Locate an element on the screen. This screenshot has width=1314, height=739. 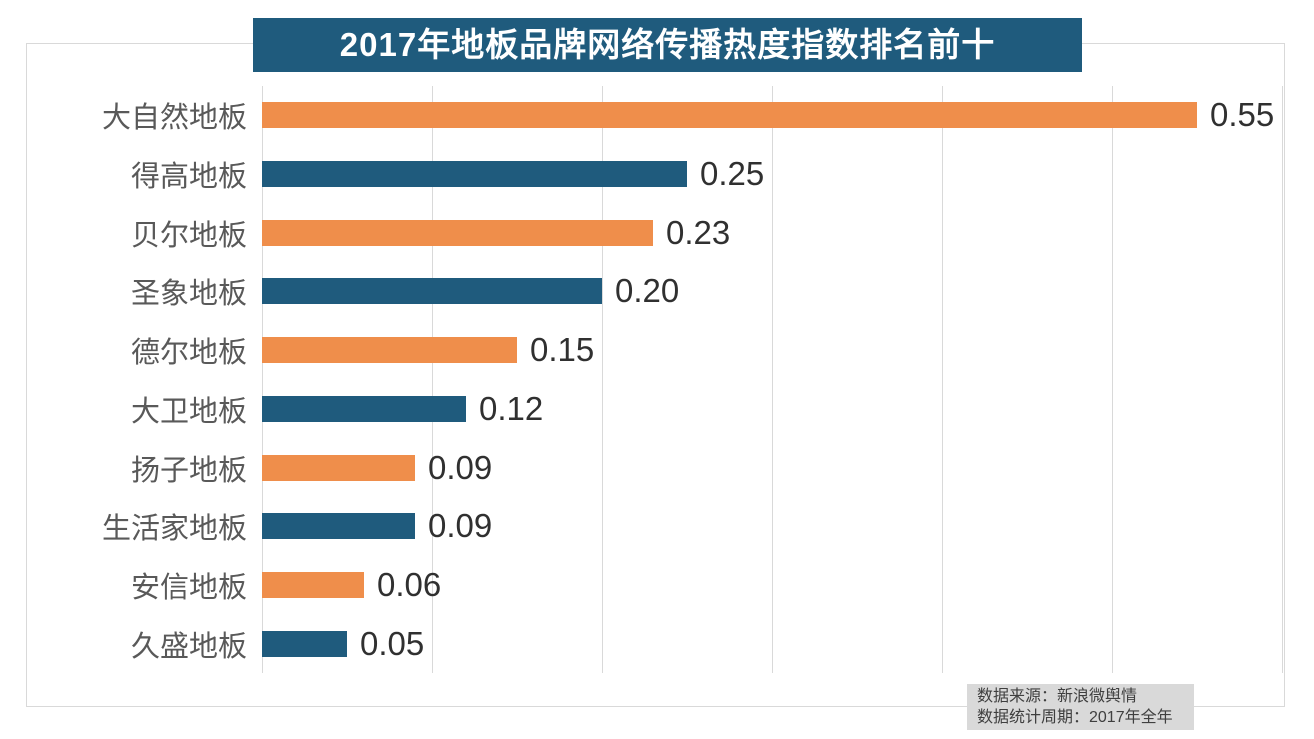
value-label: 0.23 is located at coordinates (698, 232).